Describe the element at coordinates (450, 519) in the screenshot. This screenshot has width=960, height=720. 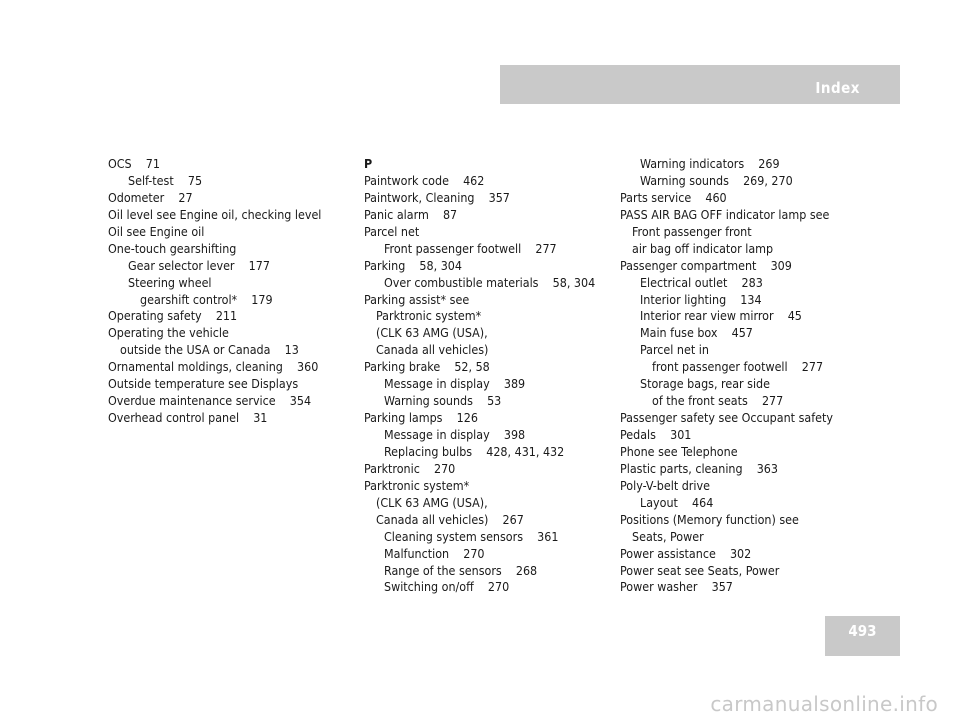
I see `index-entry: Canada all vehicles) 267` at that location.